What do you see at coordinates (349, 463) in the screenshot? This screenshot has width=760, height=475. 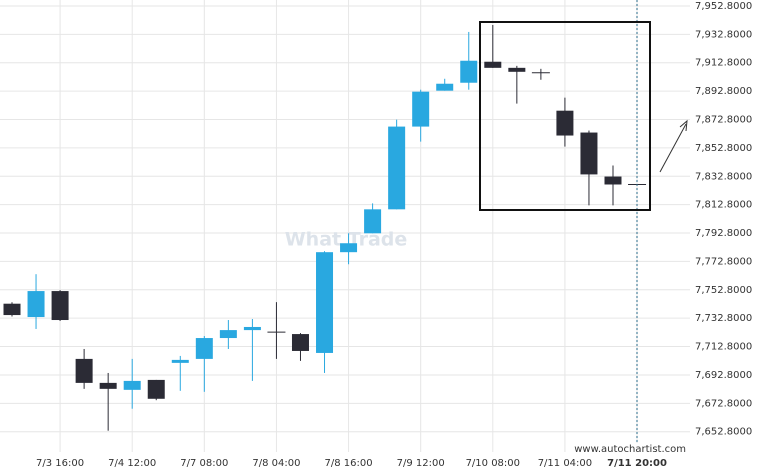 I see `x-tick-label: 7/8 16:00` at bounding box center [349, 463].